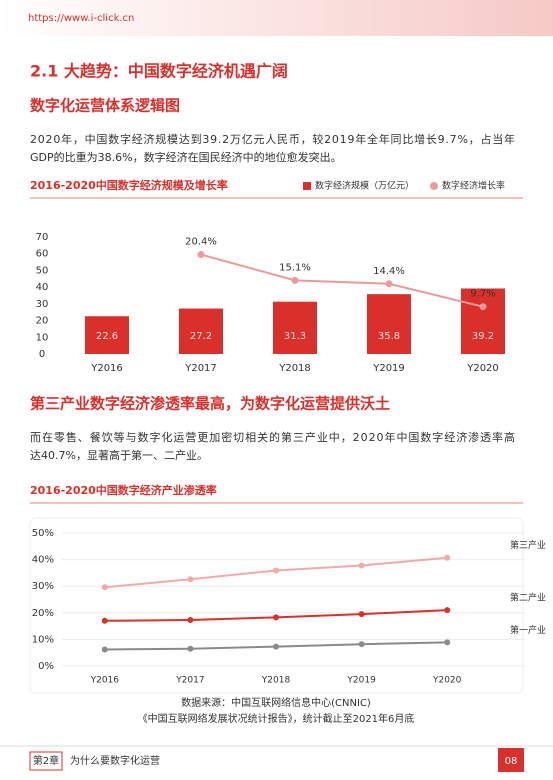  I want to click on source: 《中国互联网络发展状况统计报告》，统计截止至2021年6月底, so click(276, 718).